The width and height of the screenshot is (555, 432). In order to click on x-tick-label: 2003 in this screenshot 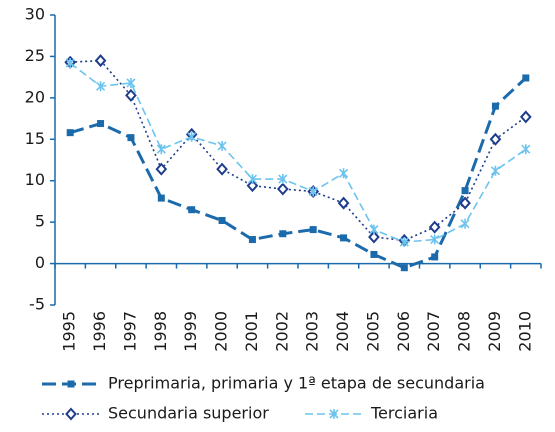, I will do `click(312, 331)`.